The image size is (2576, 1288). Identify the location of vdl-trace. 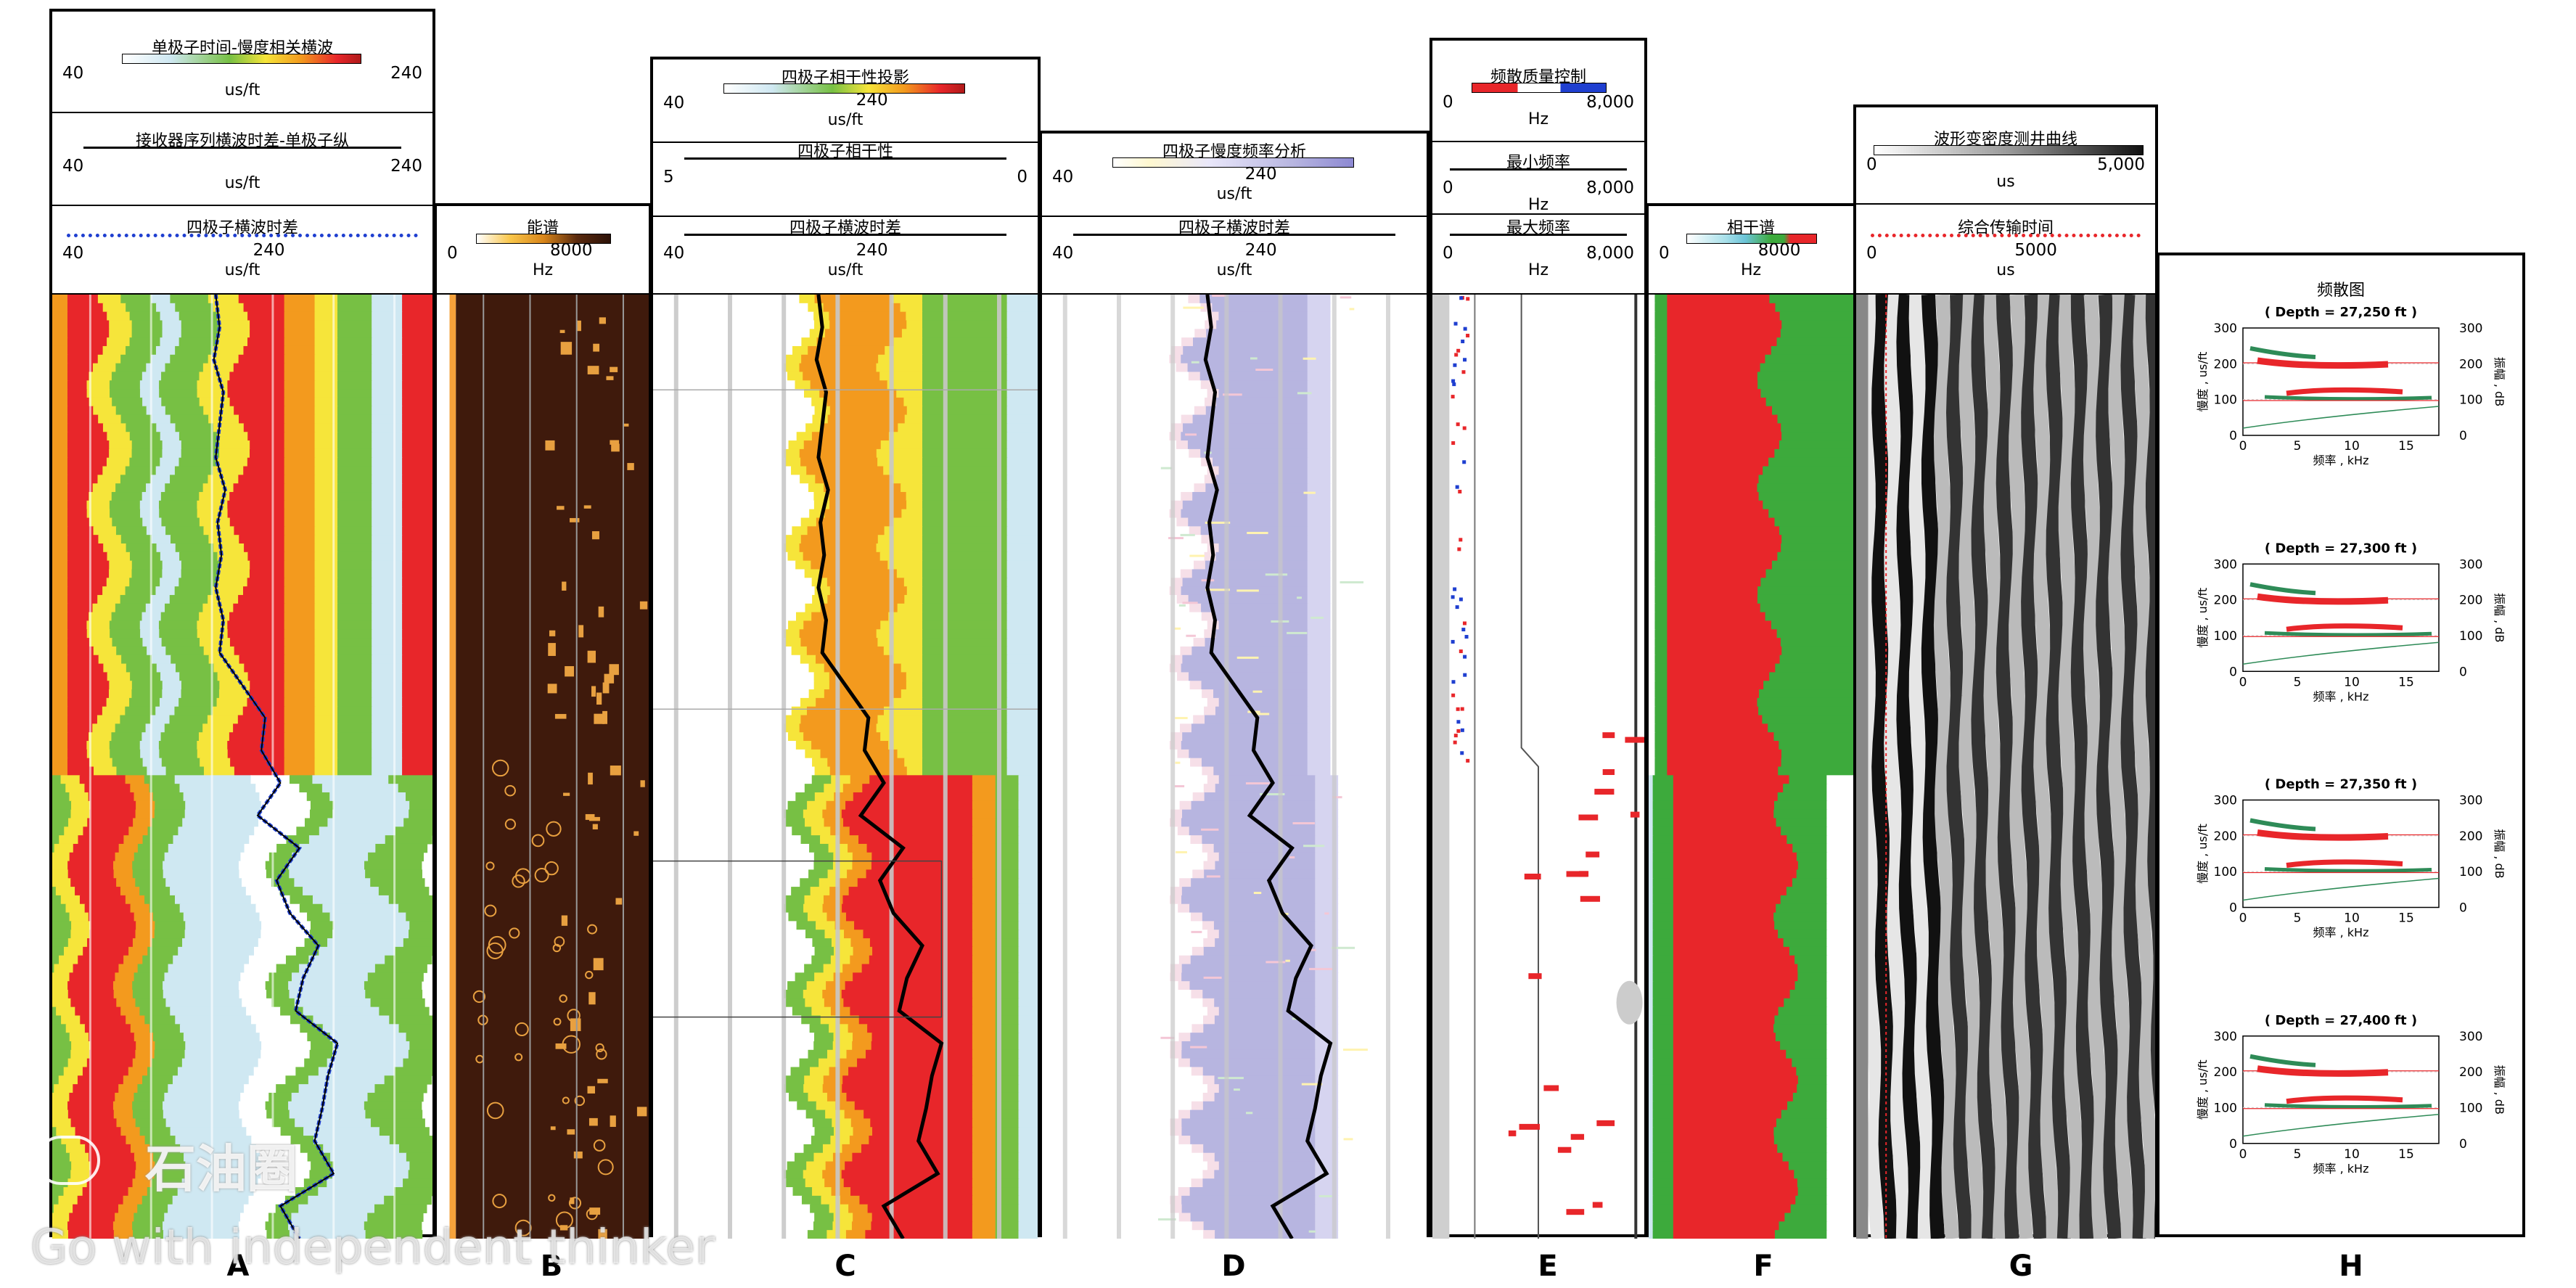
(1971, 767).